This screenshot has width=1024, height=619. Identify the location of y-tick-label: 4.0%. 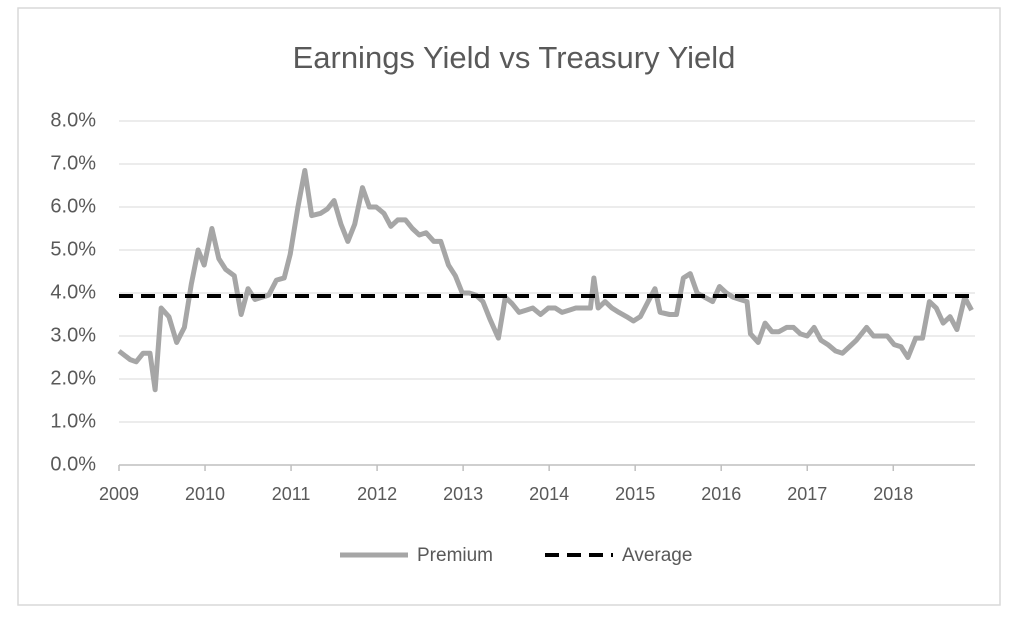
(73, 292).